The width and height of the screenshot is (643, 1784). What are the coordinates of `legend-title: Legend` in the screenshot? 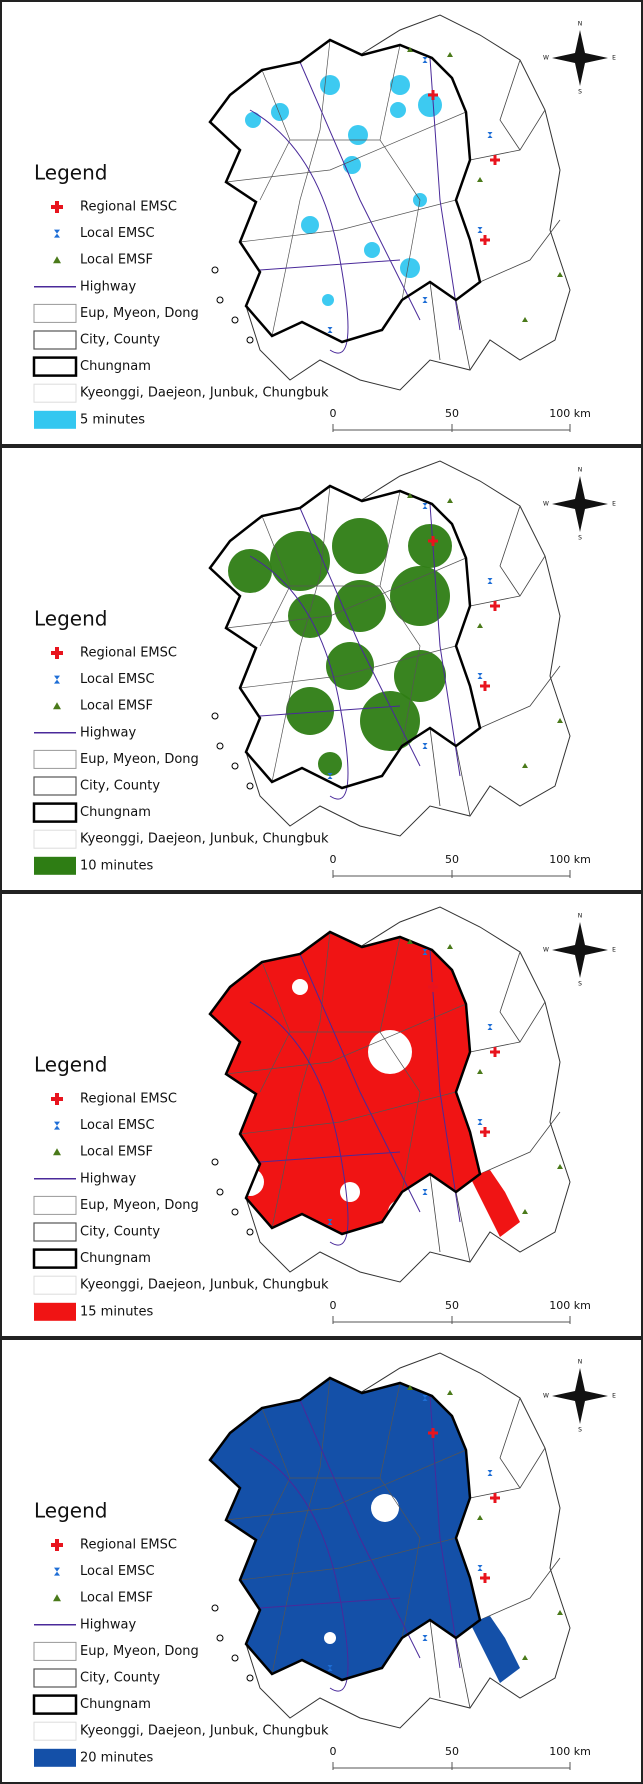 It's located at (70, 619).